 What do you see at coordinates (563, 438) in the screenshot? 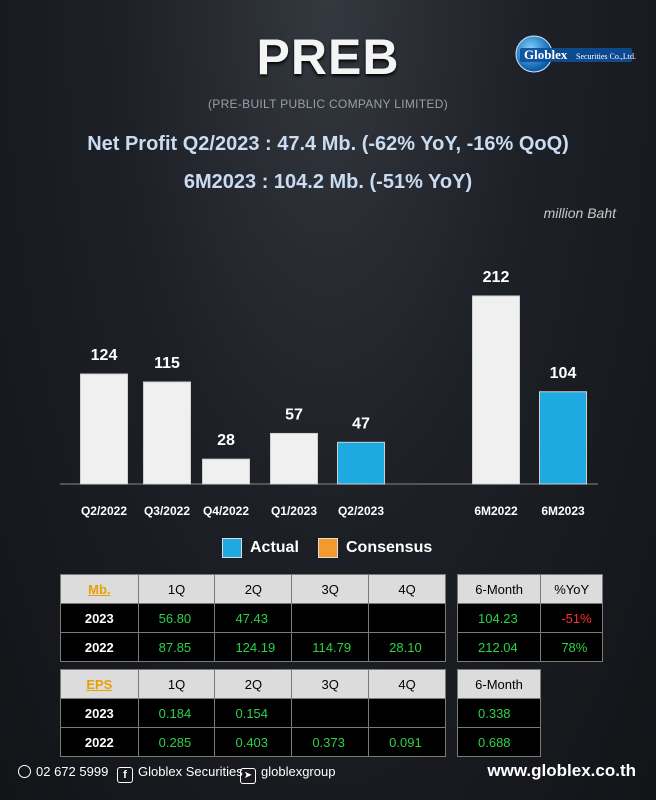
I see `bar-6m2023` at bounding box center [563, 438].